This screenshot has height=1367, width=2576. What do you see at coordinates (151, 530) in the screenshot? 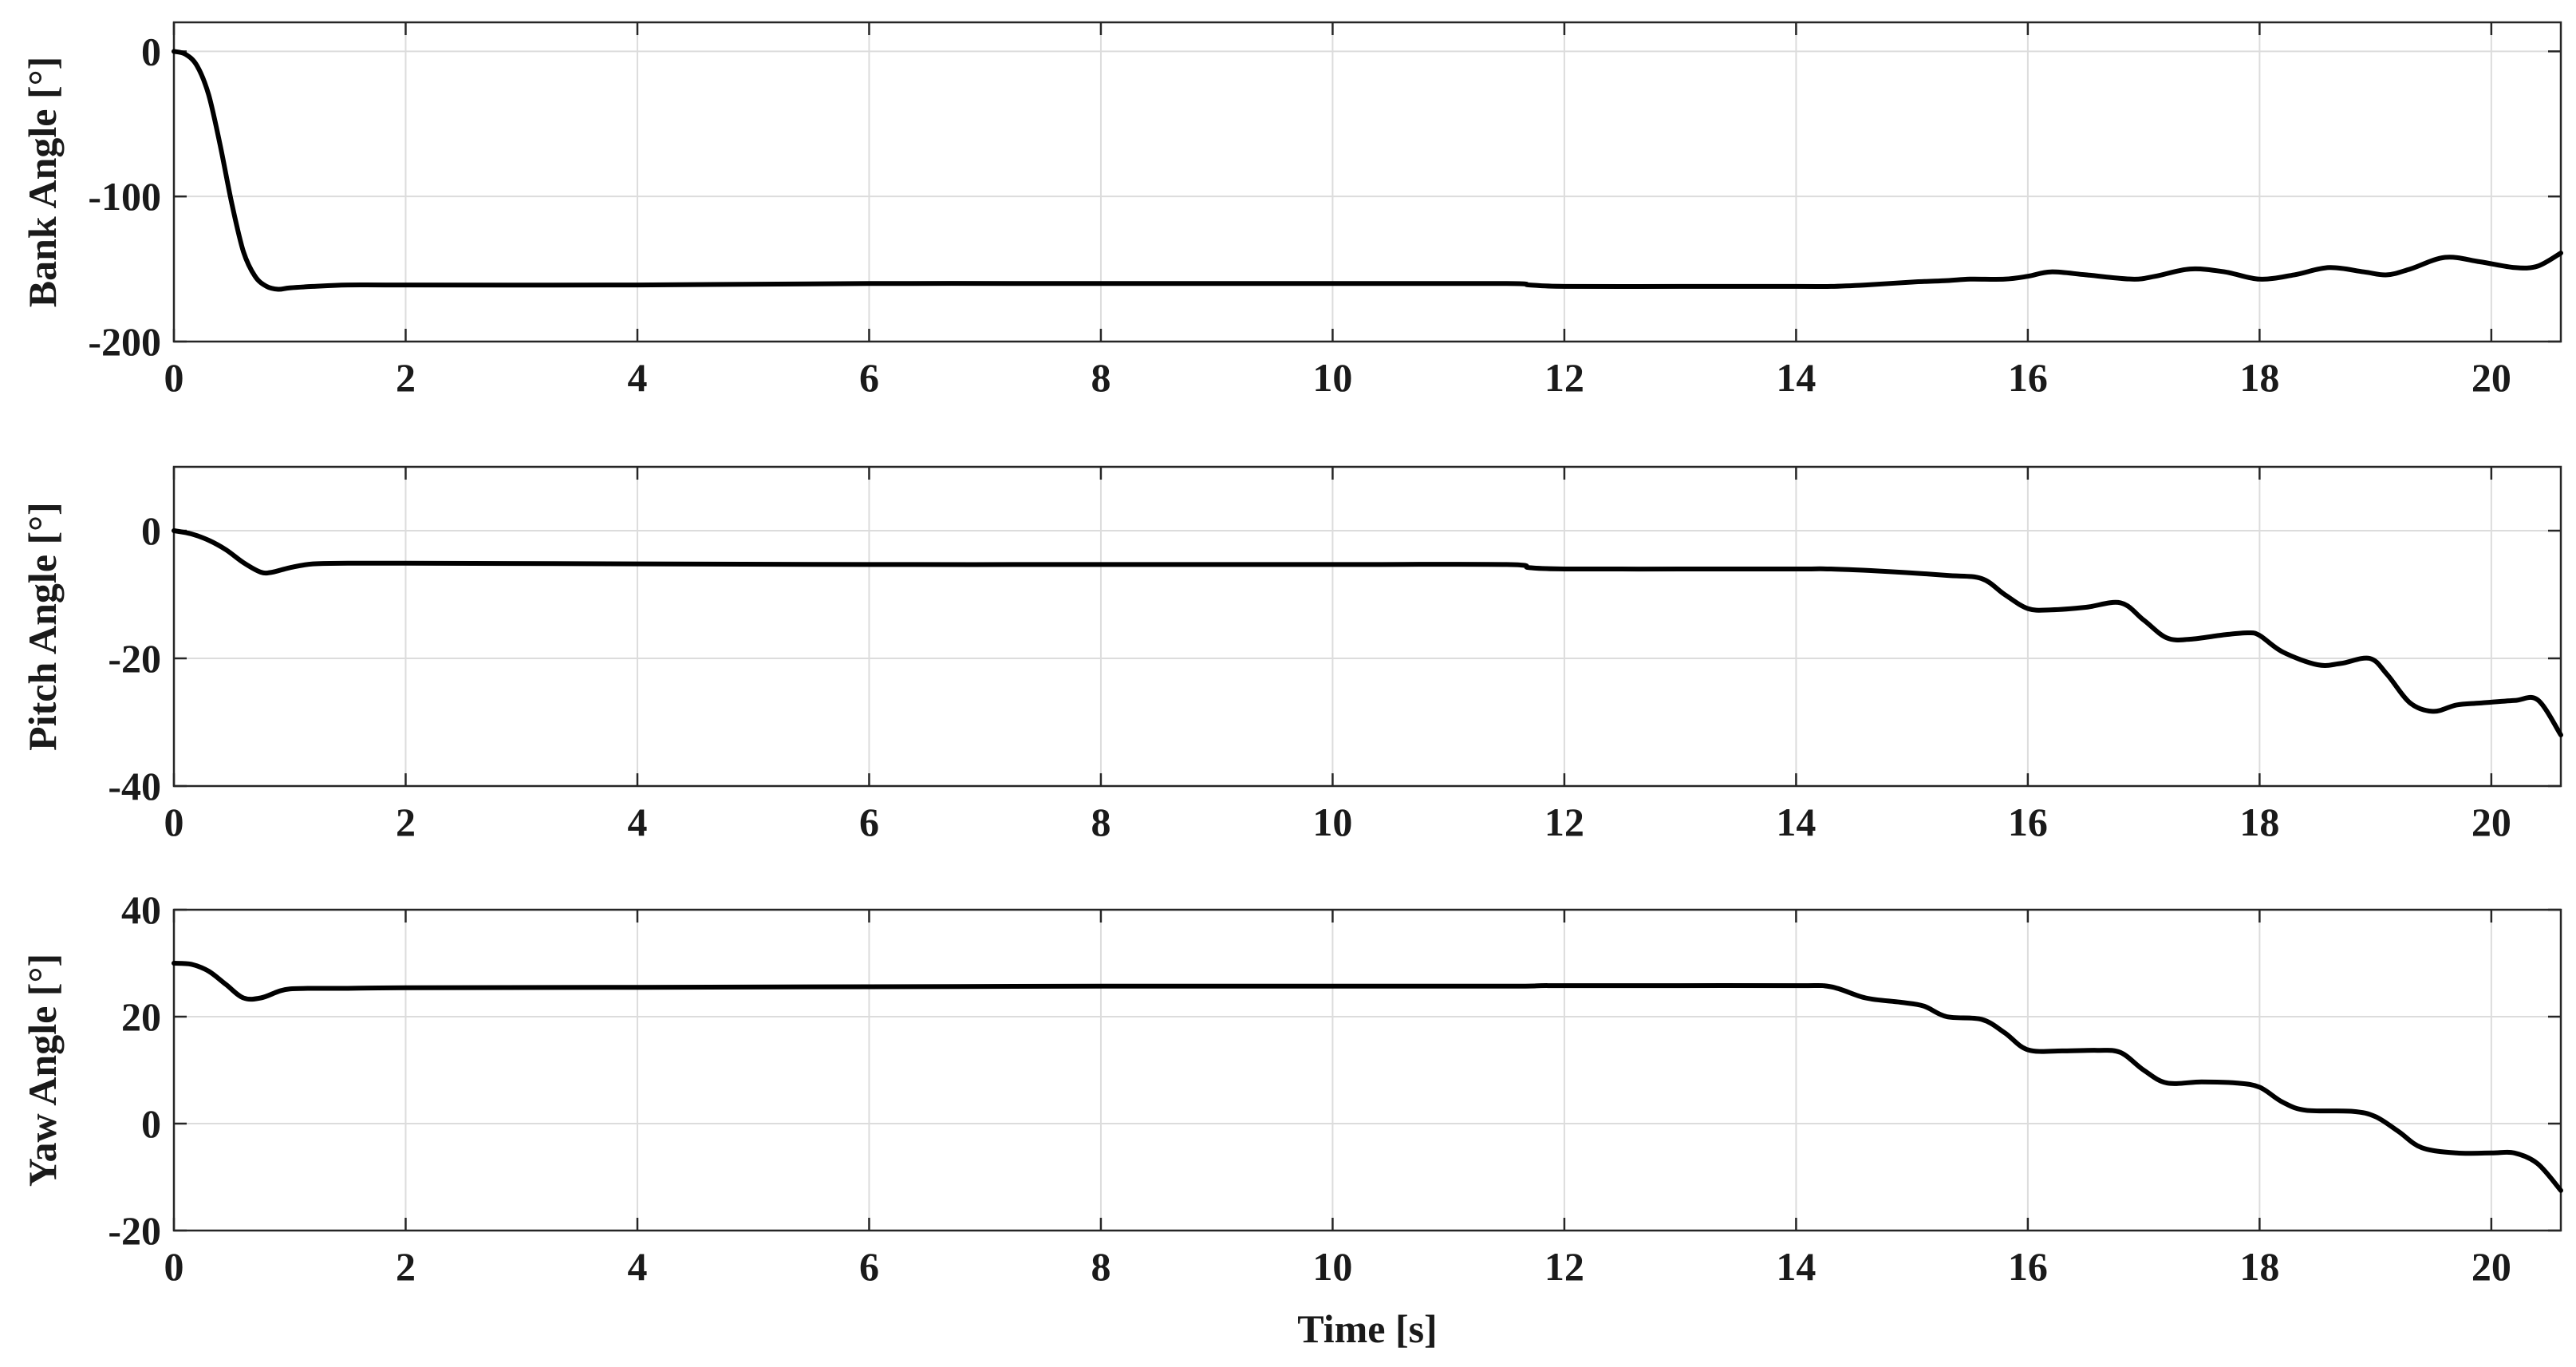
I see `pitch-y-tick-label: 0` at bounding box center [151, 530].